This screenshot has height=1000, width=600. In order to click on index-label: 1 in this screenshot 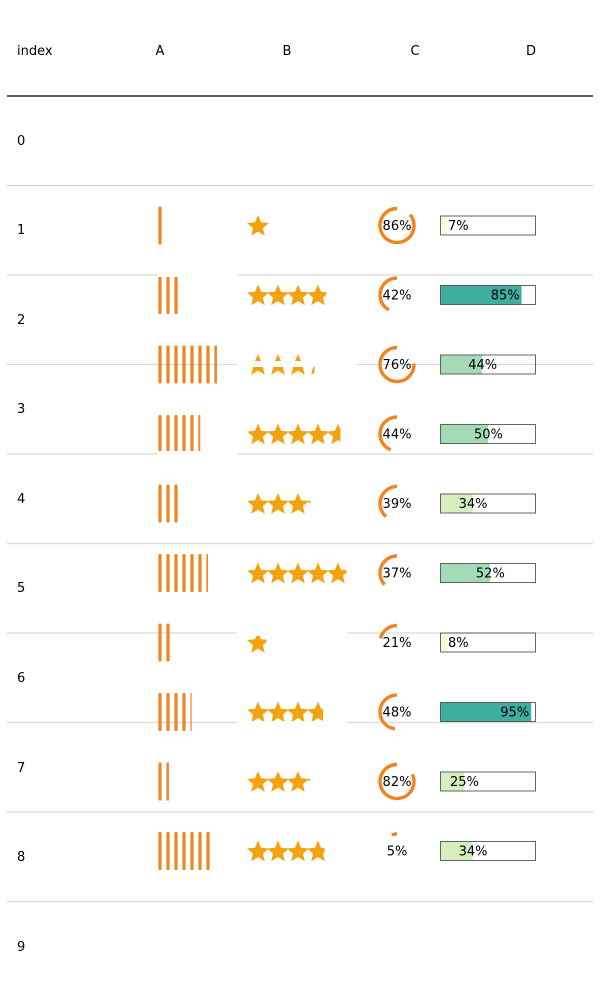, I will do `click(21, 230)`.